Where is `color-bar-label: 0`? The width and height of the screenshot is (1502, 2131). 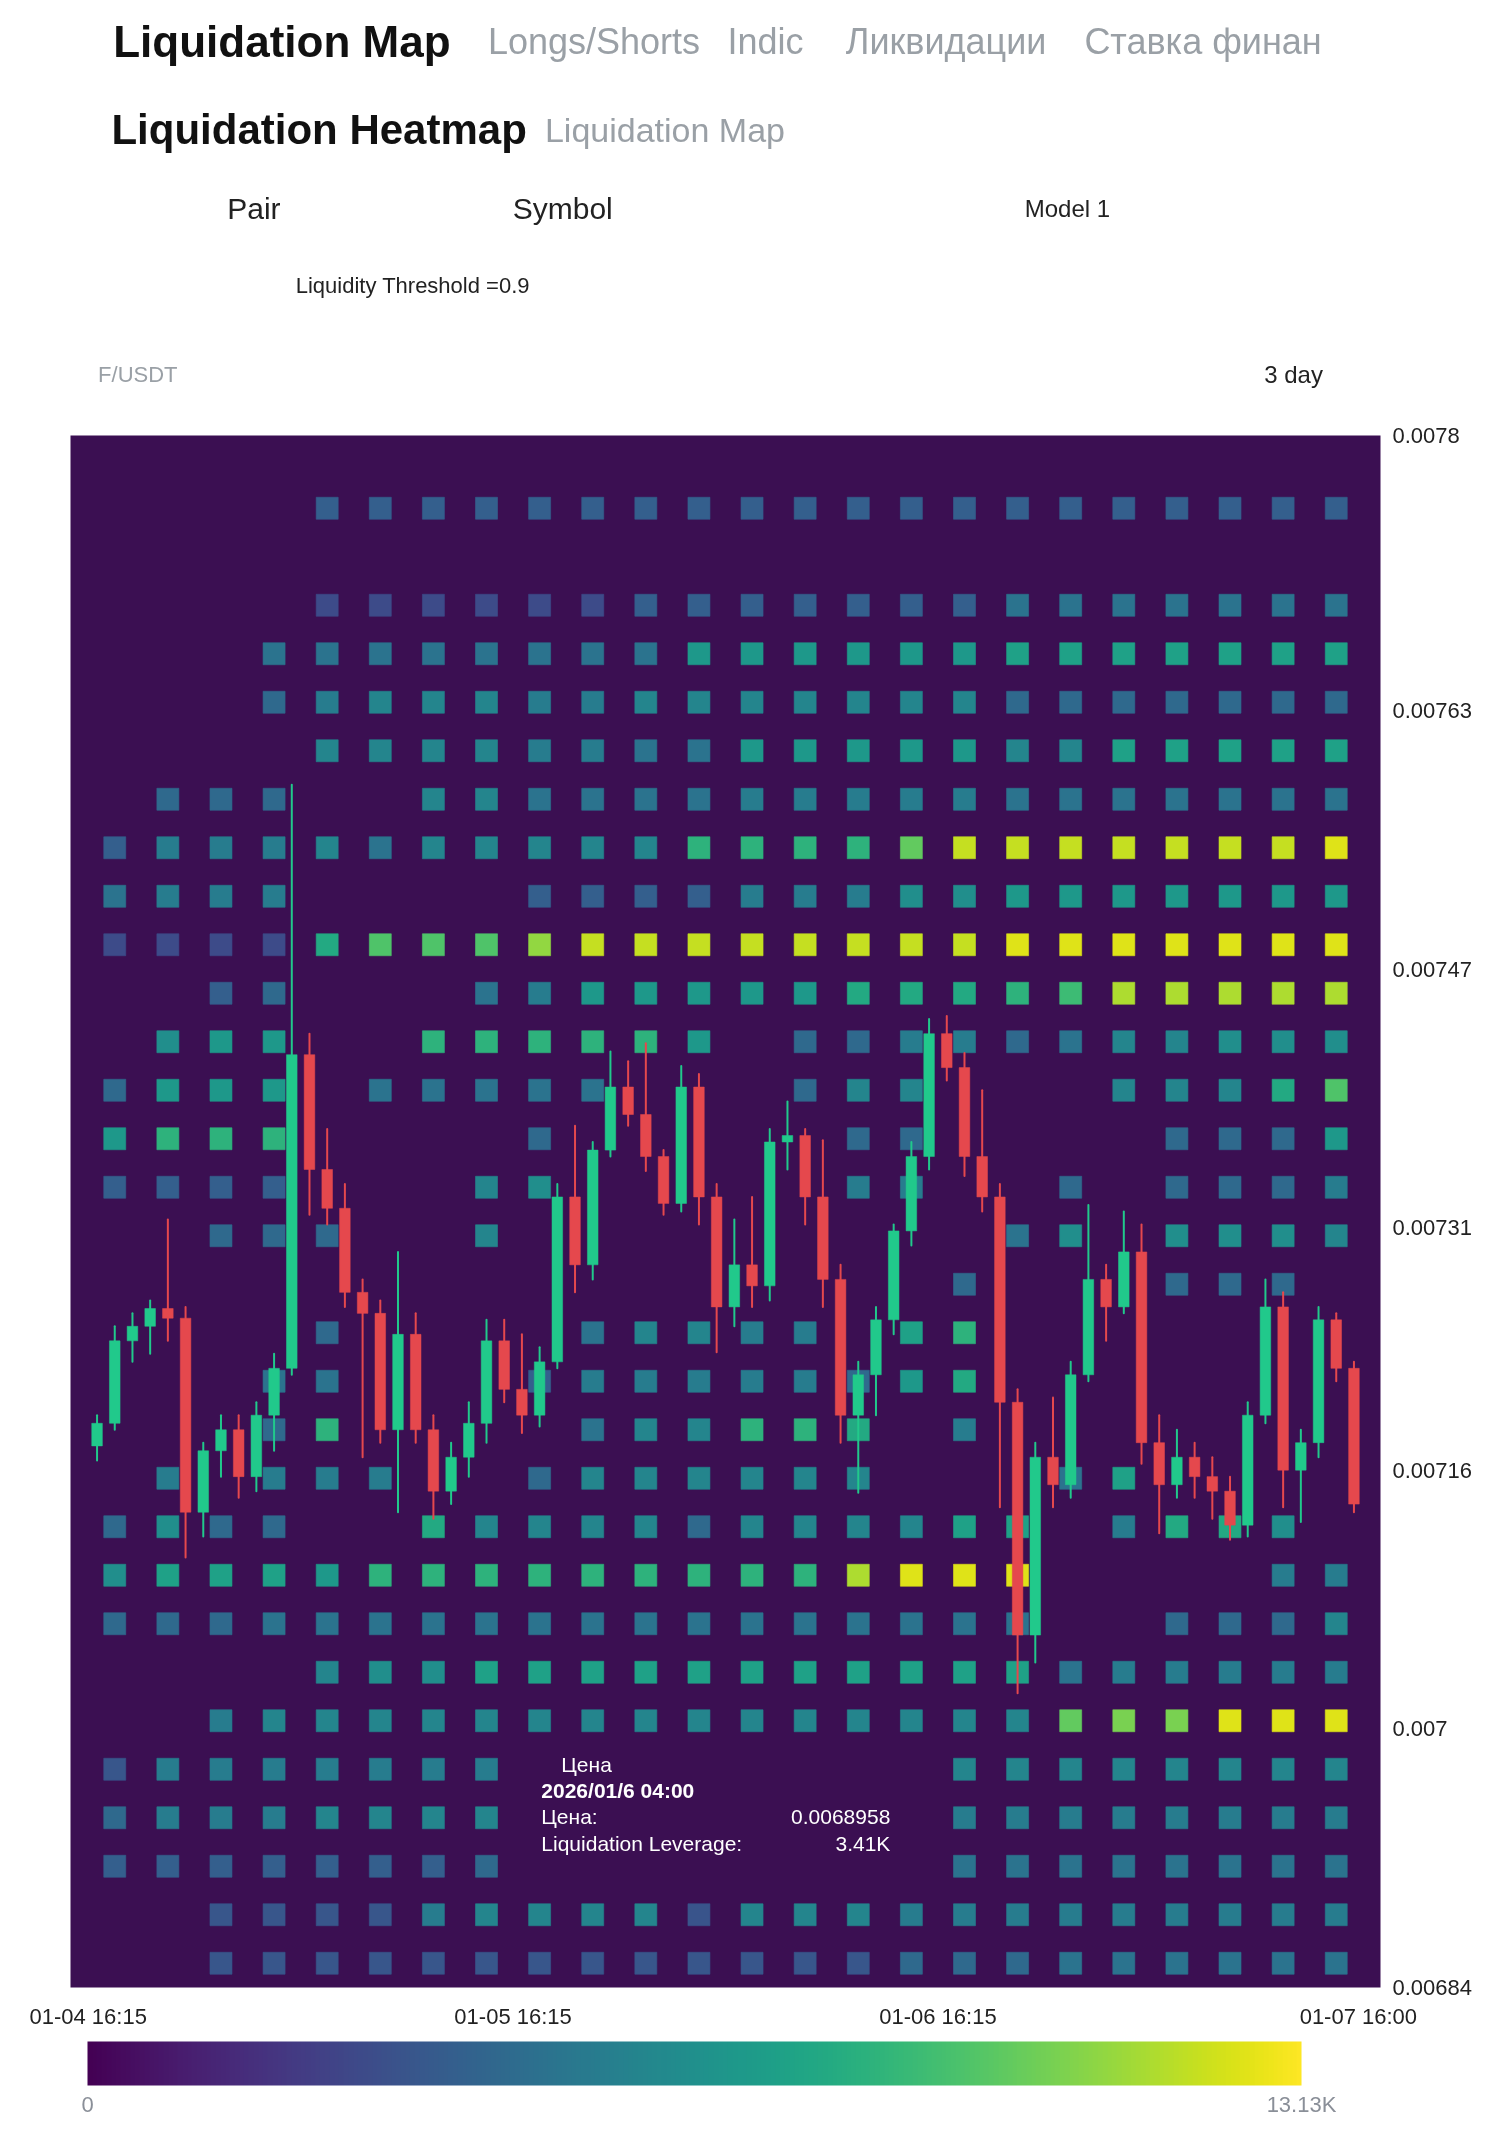 color-bar-label: 0 is located at coordinates (87, 2104).